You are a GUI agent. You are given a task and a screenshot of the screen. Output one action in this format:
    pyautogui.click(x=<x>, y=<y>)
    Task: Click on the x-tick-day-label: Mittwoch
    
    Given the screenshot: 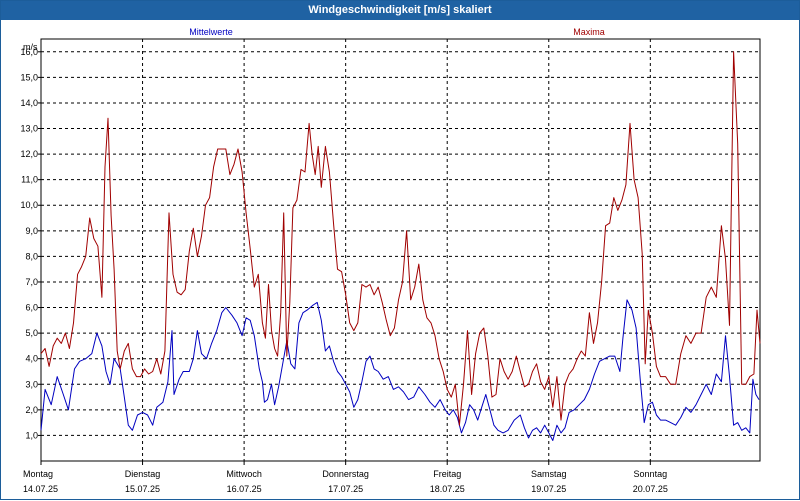 What is the action you would take?
    pyautogui.click(x=244, y=474)
    